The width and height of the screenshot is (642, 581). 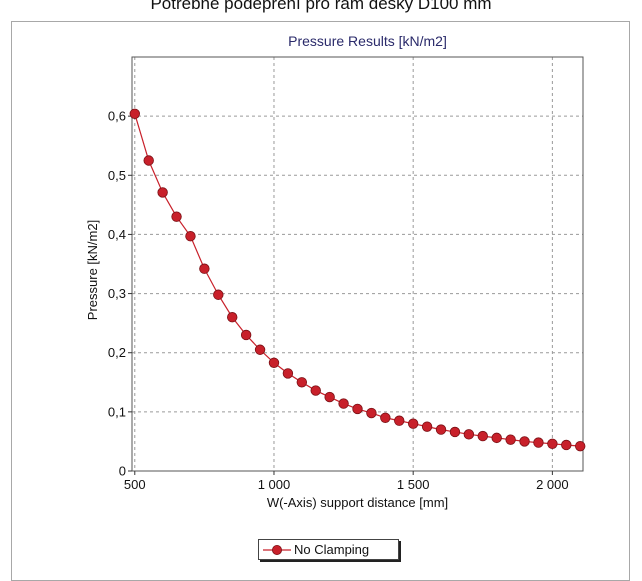 I want to click on y-tick-label: 0,4, so click(x=117, y=234).